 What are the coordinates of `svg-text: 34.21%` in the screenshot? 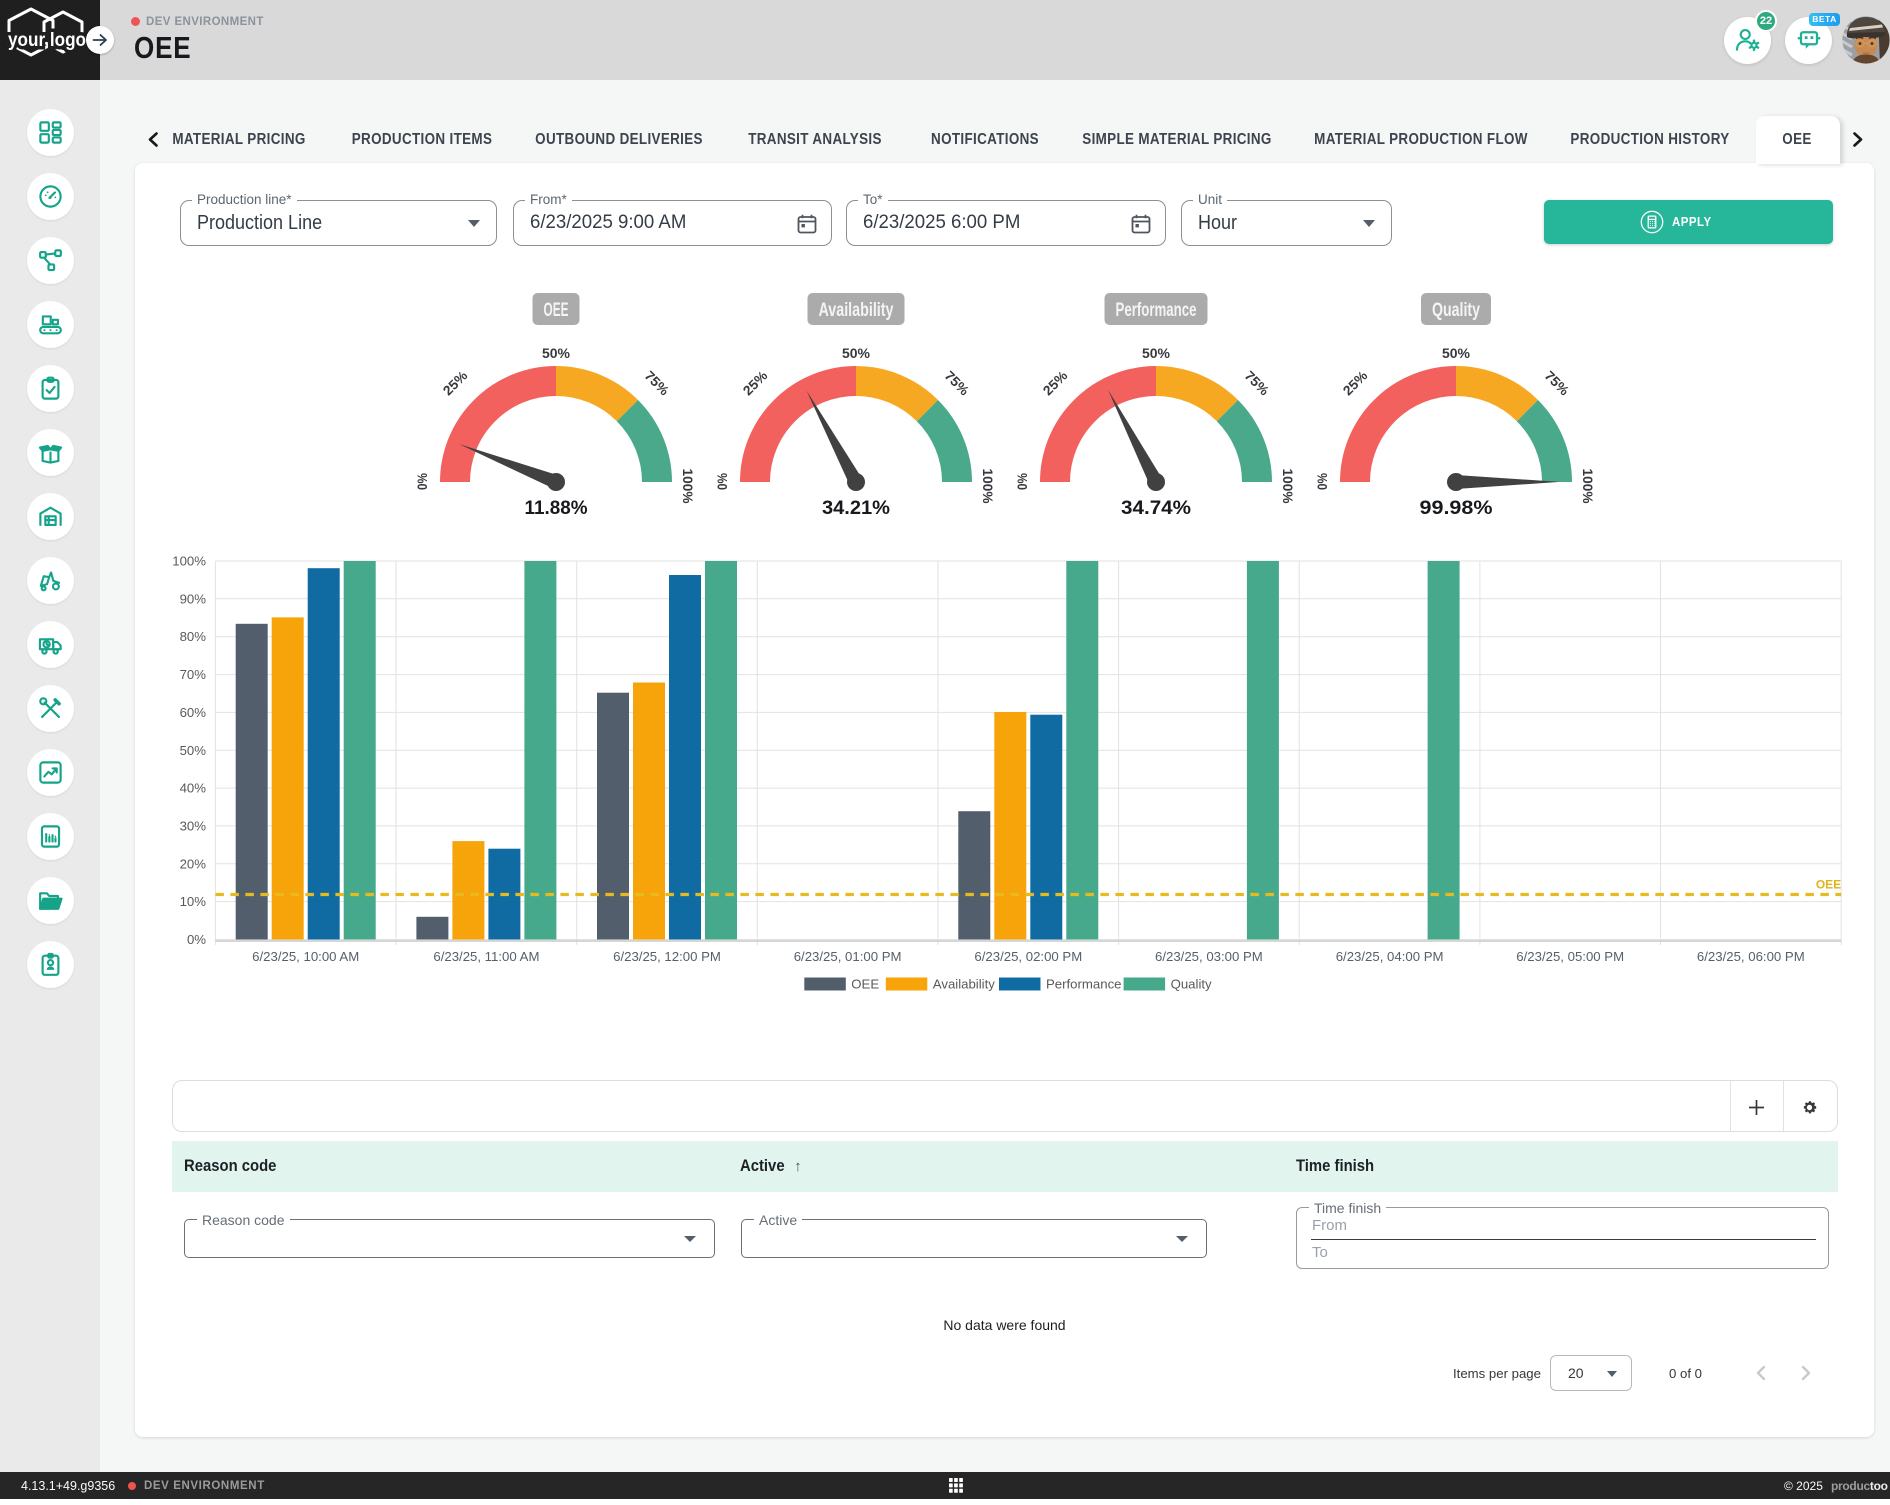 It's located at (856, 508).